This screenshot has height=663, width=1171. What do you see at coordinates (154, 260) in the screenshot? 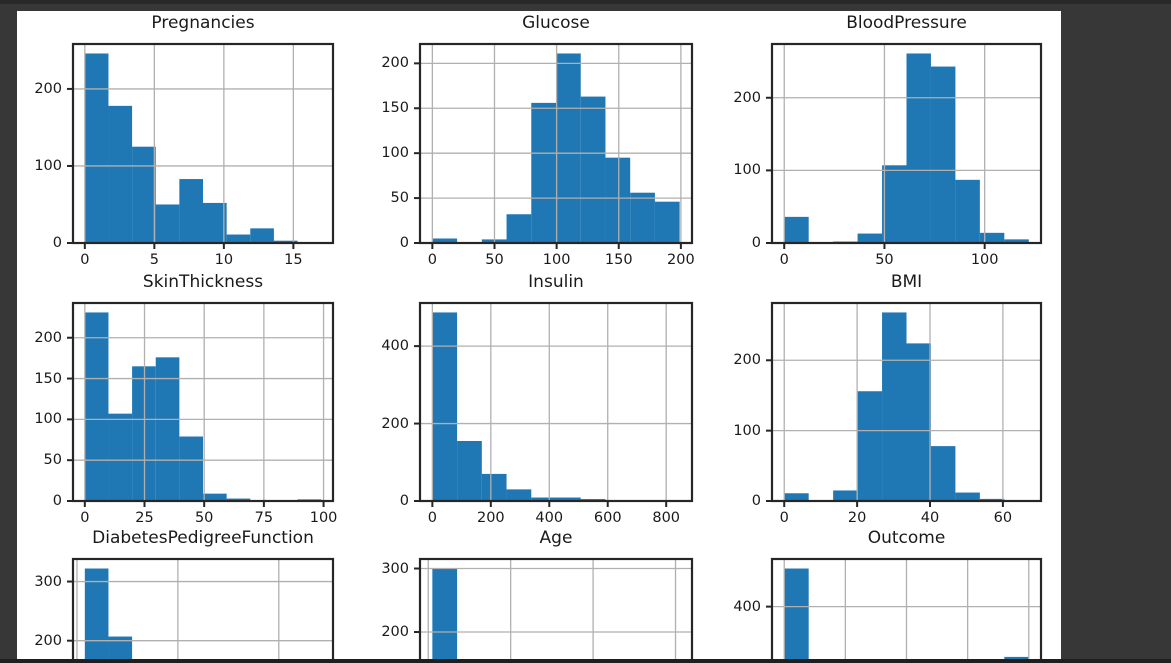
I see `x-tick-label: 5` at bounding box center [154, 260].